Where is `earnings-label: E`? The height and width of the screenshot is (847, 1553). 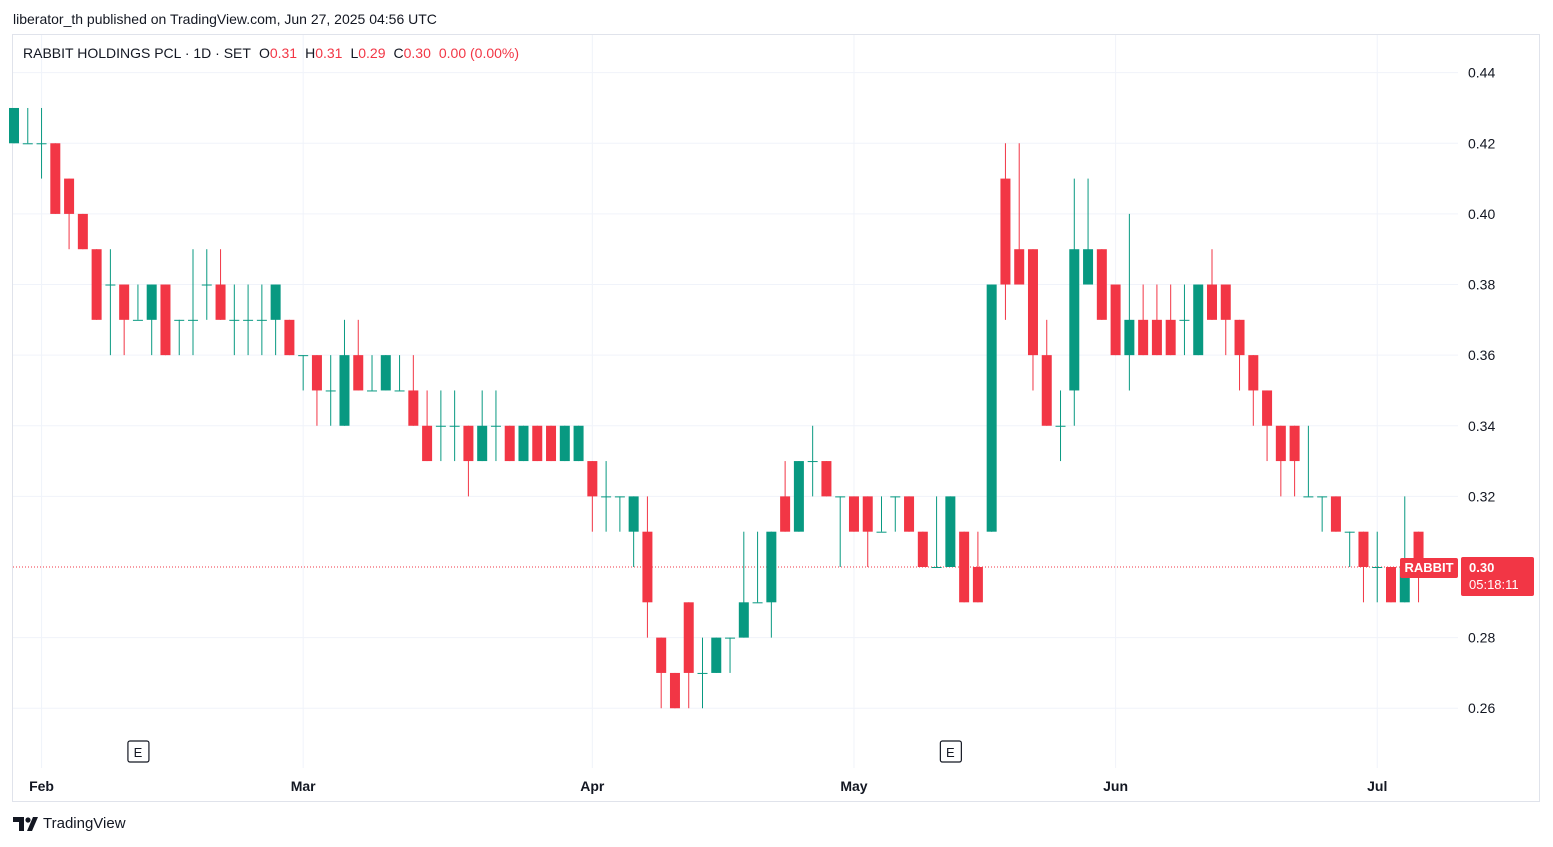 earnings-label: E is located at coordinates (138, 752).